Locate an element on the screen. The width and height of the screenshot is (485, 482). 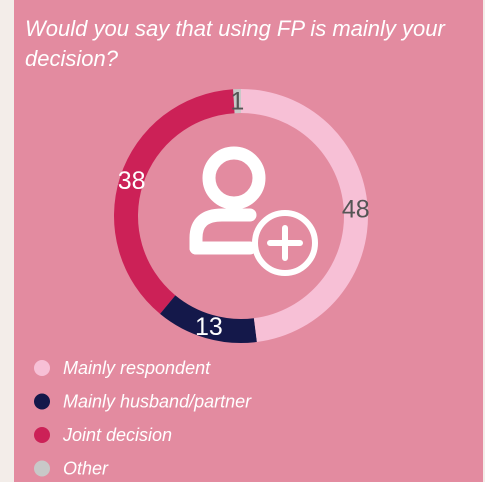
legend-label: Other is located at coordinates (86, 468).